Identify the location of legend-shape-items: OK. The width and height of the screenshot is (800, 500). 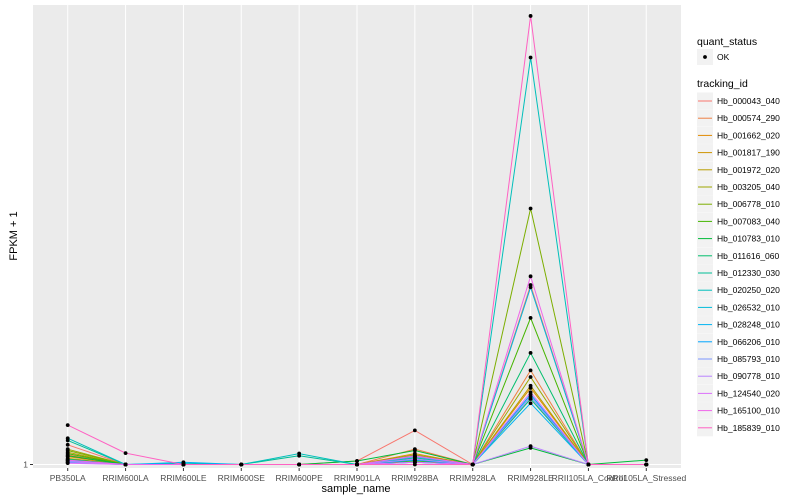
(713, 57).